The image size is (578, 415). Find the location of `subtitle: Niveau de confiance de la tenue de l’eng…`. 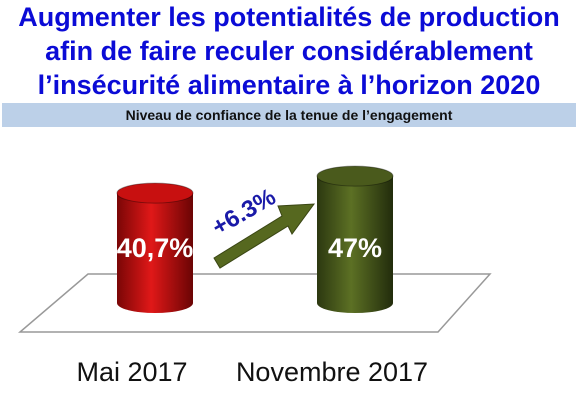

subtitle: Niveau de confiance de la tenue de l’eng… is located at coordinates (289, 115).